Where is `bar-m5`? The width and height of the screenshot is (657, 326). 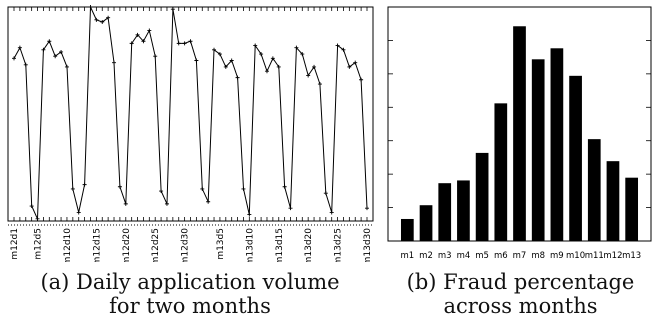 bar-m5 is located at coordinates (482, 196).